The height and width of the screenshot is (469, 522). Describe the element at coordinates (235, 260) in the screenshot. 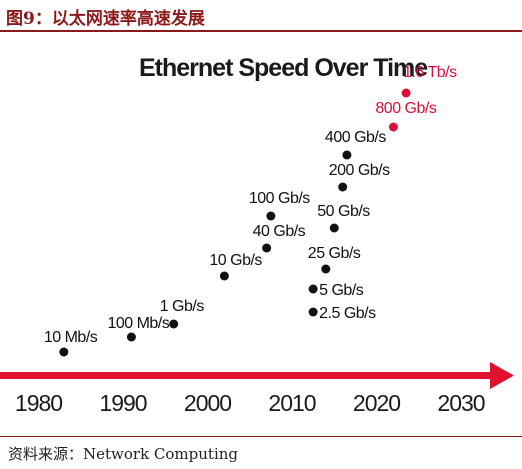

I see `data-point-label: 10 Gb/s` at that location.